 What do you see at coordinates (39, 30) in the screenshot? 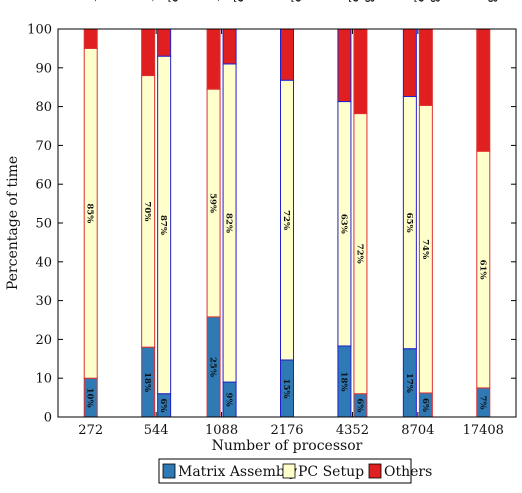
I see `y-tick-label: 100` at bounding box center [39, 30].